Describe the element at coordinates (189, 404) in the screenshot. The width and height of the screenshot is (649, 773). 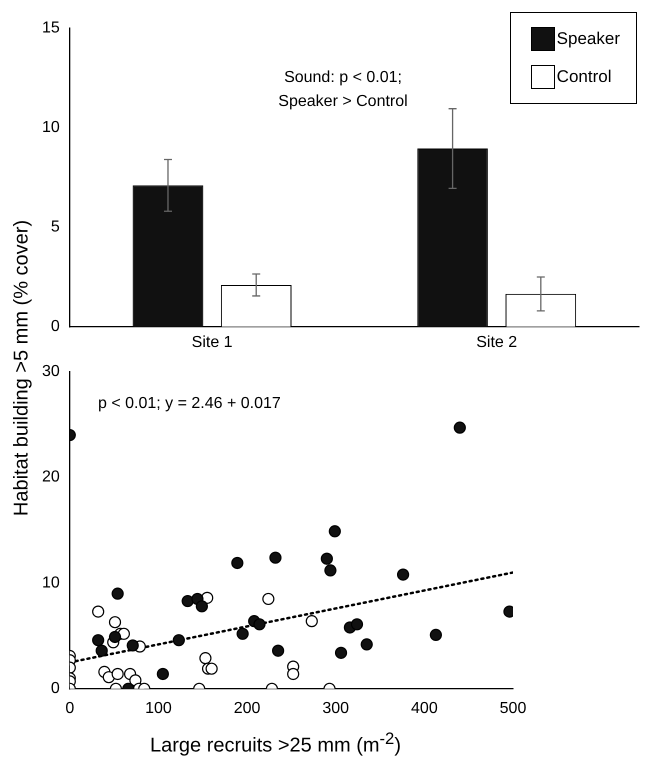
I see `annotation: p < 0.01; y = 2.46 + 0.017` at that location.